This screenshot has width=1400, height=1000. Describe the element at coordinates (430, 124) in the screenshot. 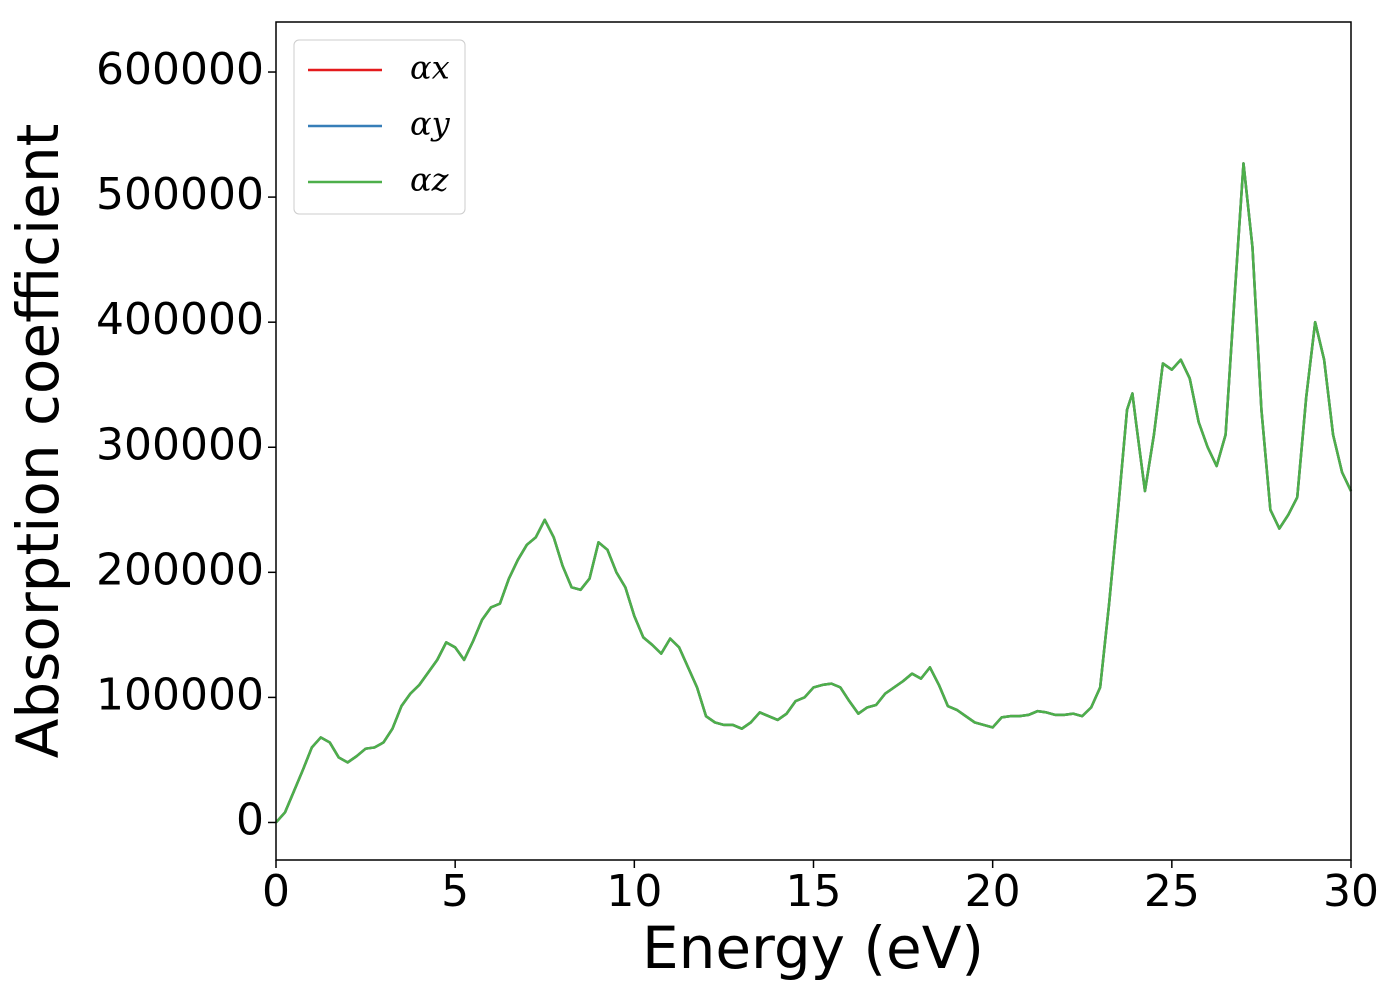

I see `legend-label: αy` at that location.